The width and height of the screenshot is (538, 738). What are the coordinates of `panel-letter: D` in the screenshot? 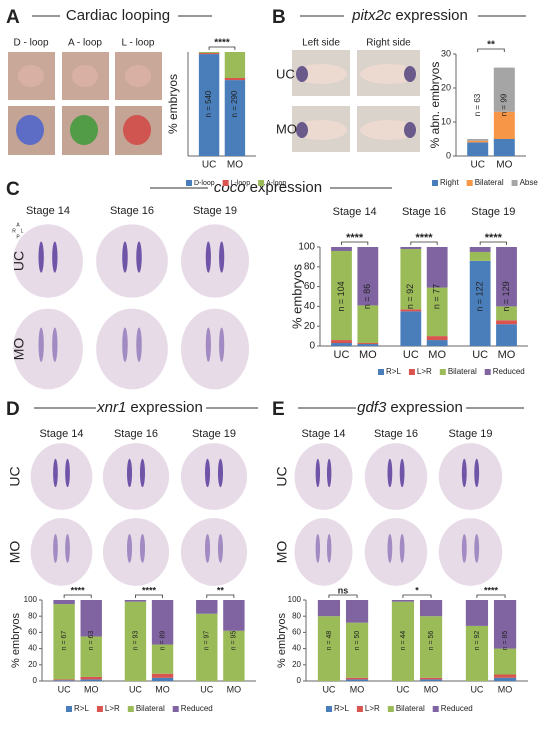 It's located at (13, 409).